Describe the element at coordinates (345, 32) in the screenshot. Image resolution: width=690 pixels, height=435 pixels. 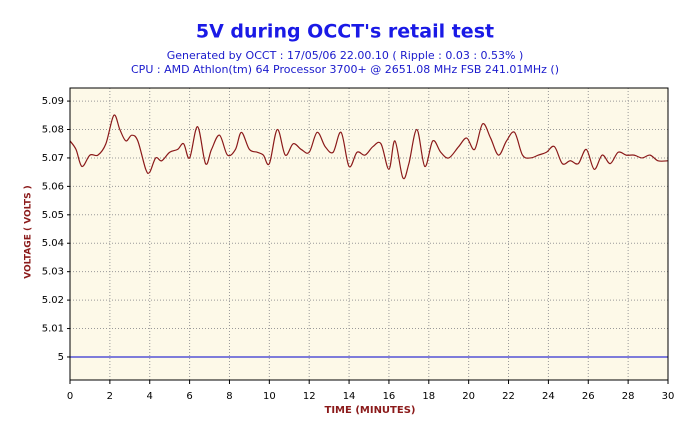
I see `chart-title: 5V during OCCT's retail test` at that location.